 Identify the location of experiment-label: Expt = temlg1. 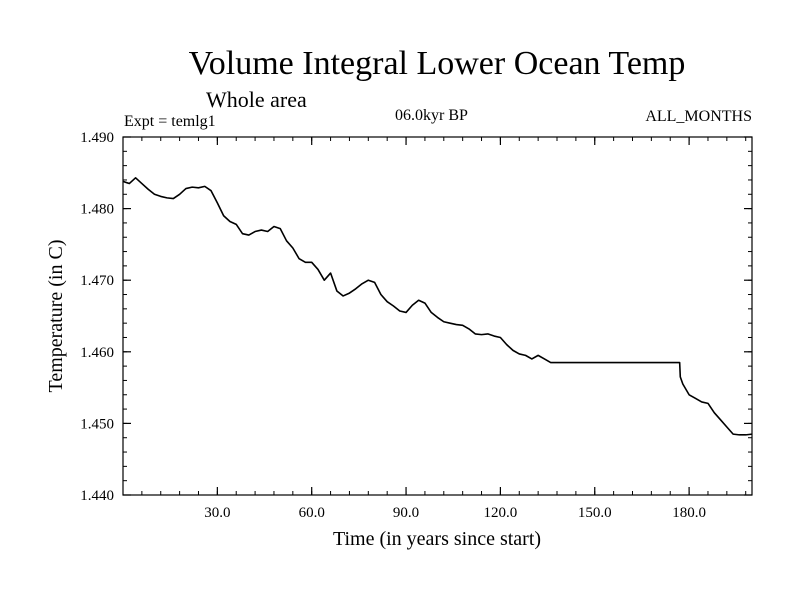
(170, 121).